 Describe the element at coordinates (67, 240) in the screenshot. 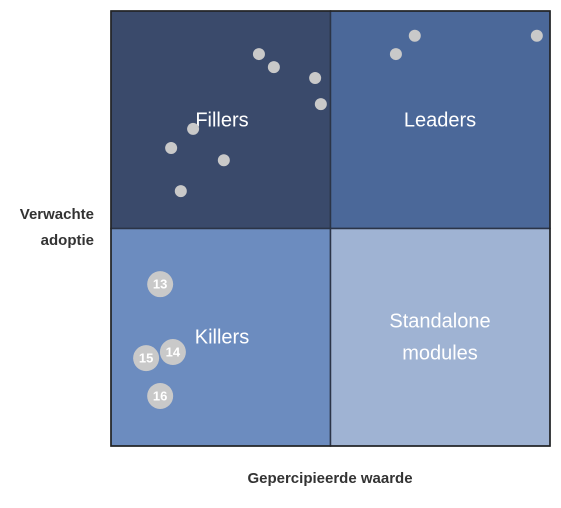

I see `y-axis-label: adoptie` at that location.